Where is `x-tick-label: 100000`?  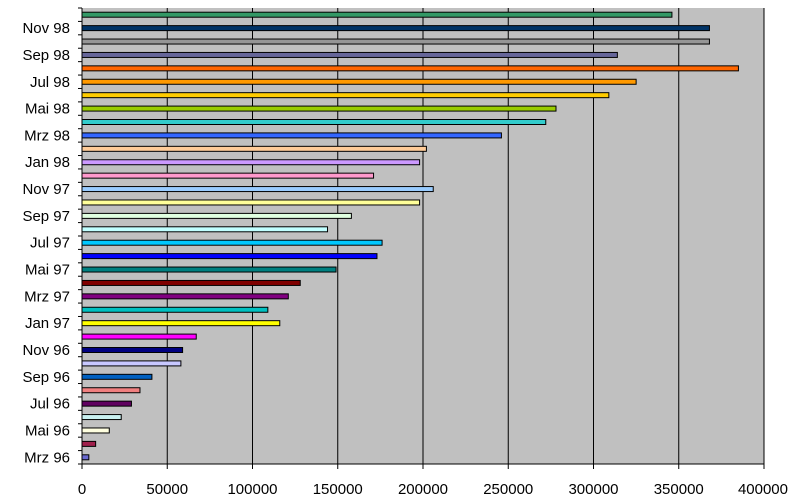
x-tick-label: 100000 is located at coordinates (252, 489).